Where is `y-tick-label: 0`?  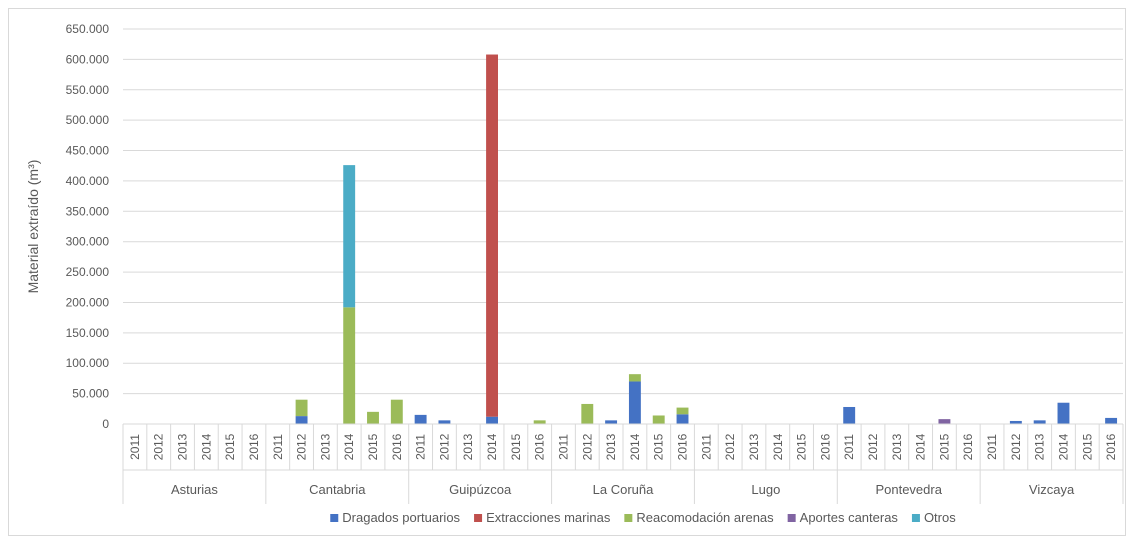
y-tick-label: 0 is located at coordinates (105, 424).